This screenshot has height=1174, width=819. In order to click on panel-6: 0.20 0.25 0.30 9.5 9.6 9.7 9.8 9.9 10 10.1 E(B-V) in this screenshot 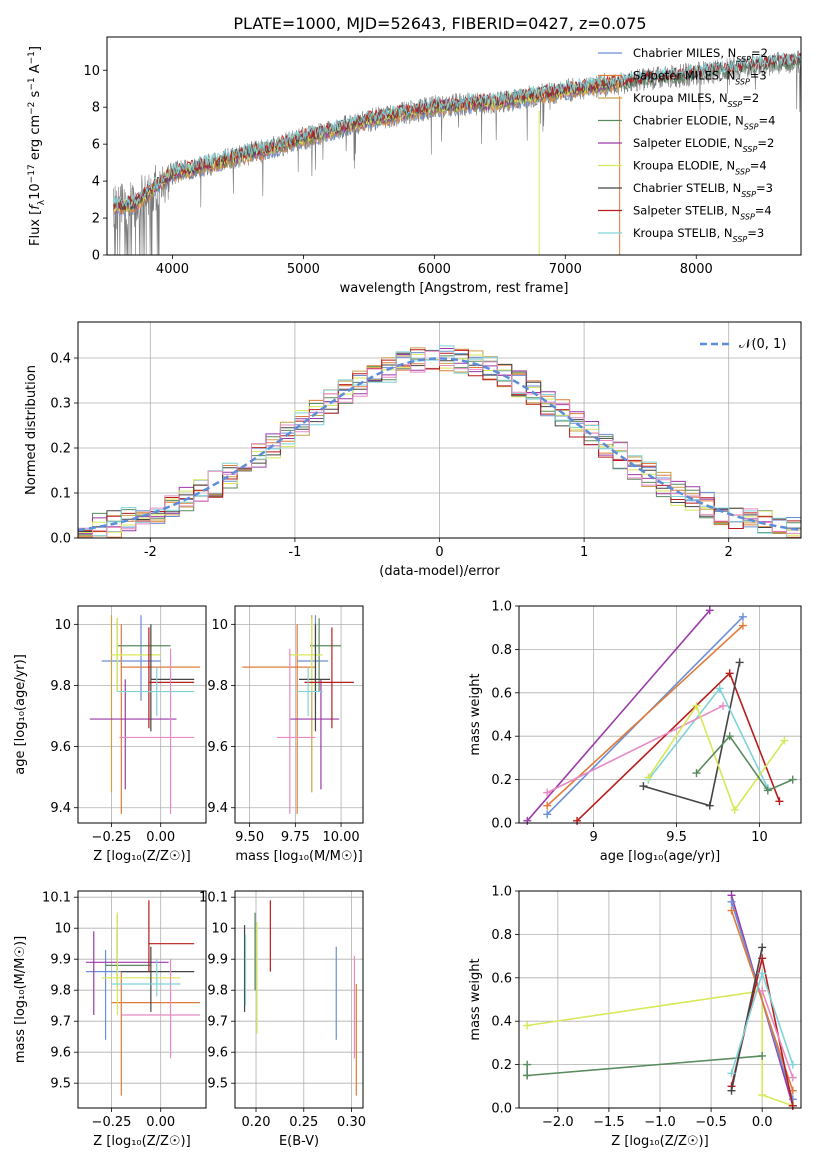, I will do `click(282, 1019)`.